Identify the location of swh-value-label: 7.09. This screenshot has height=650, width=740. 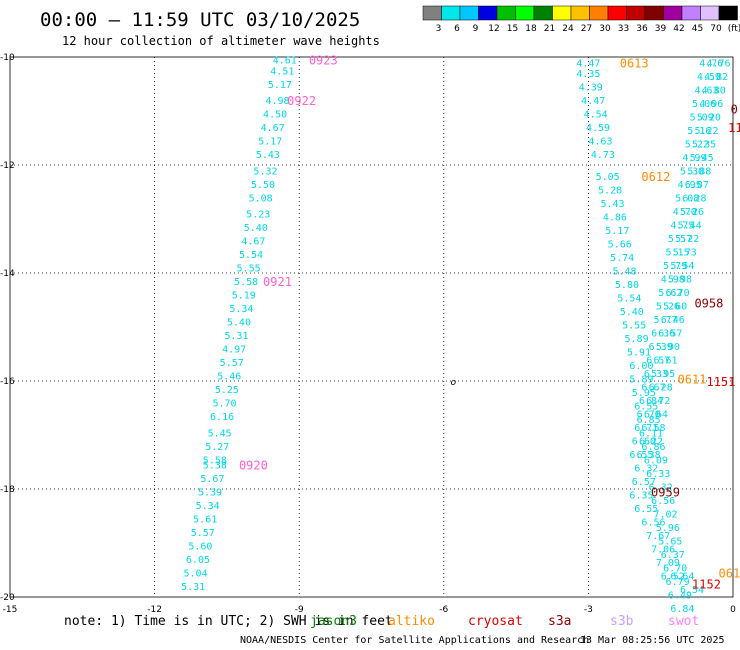
(668, 563).